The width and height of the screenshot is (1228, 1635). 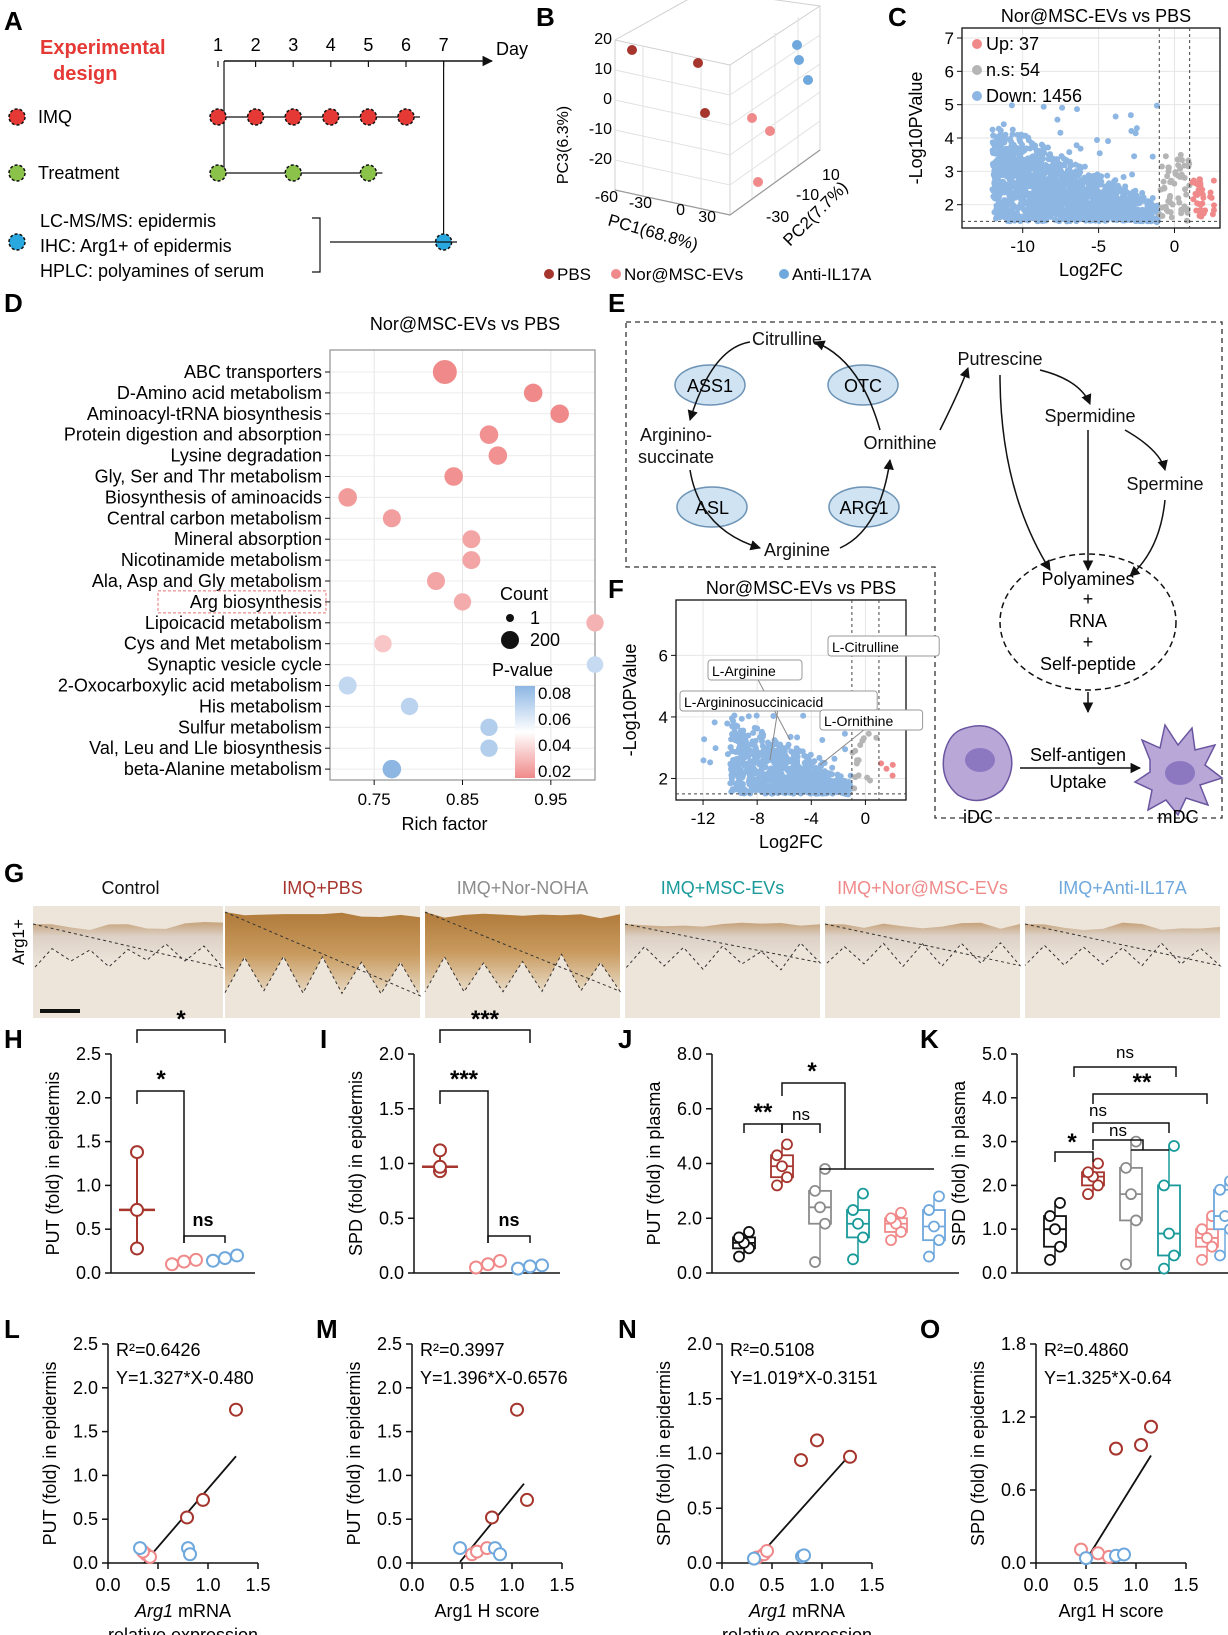 What do you see at coordinates (554, 693) in the screenshot?
I see `p-legend-tick: 0.08` at bounding box center [554, 693].